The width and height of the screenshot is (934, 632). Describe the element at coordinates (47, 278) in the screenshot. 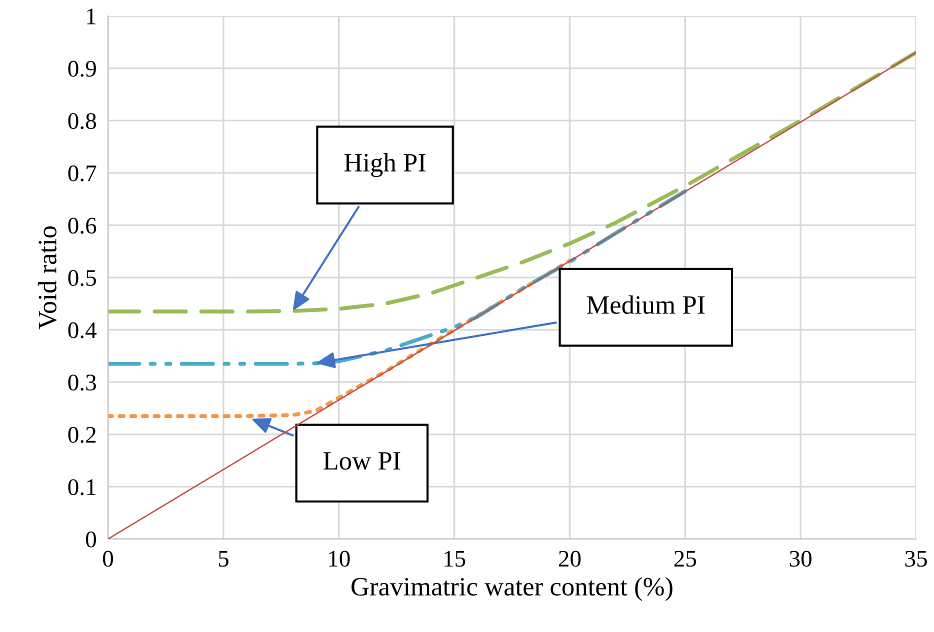

I see `y-axis-title: Void ratio` at that location.